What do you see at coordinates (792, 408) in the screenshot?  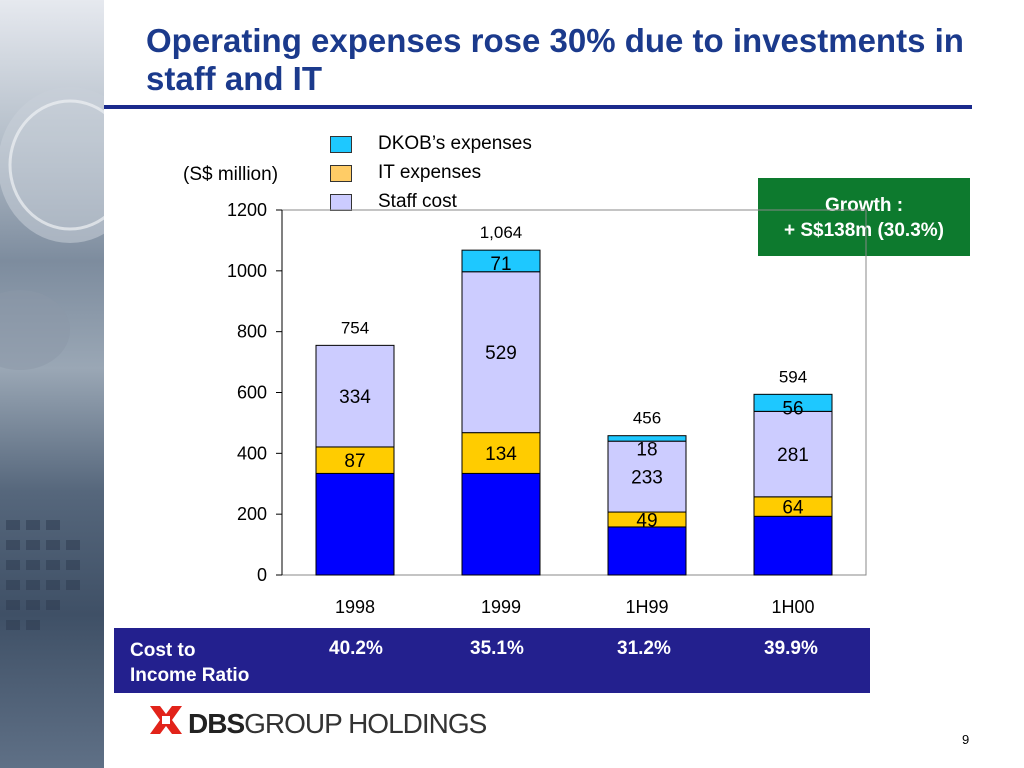 I see `segment-value-label: 56` at bounding box center [792, 408].